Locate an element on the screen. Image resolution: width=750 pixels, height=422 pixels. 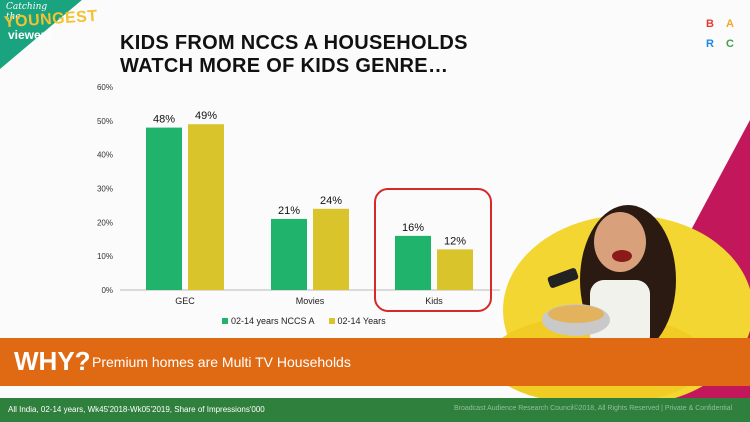
y-tick-label: 0% is located at coordinates (107, 290).